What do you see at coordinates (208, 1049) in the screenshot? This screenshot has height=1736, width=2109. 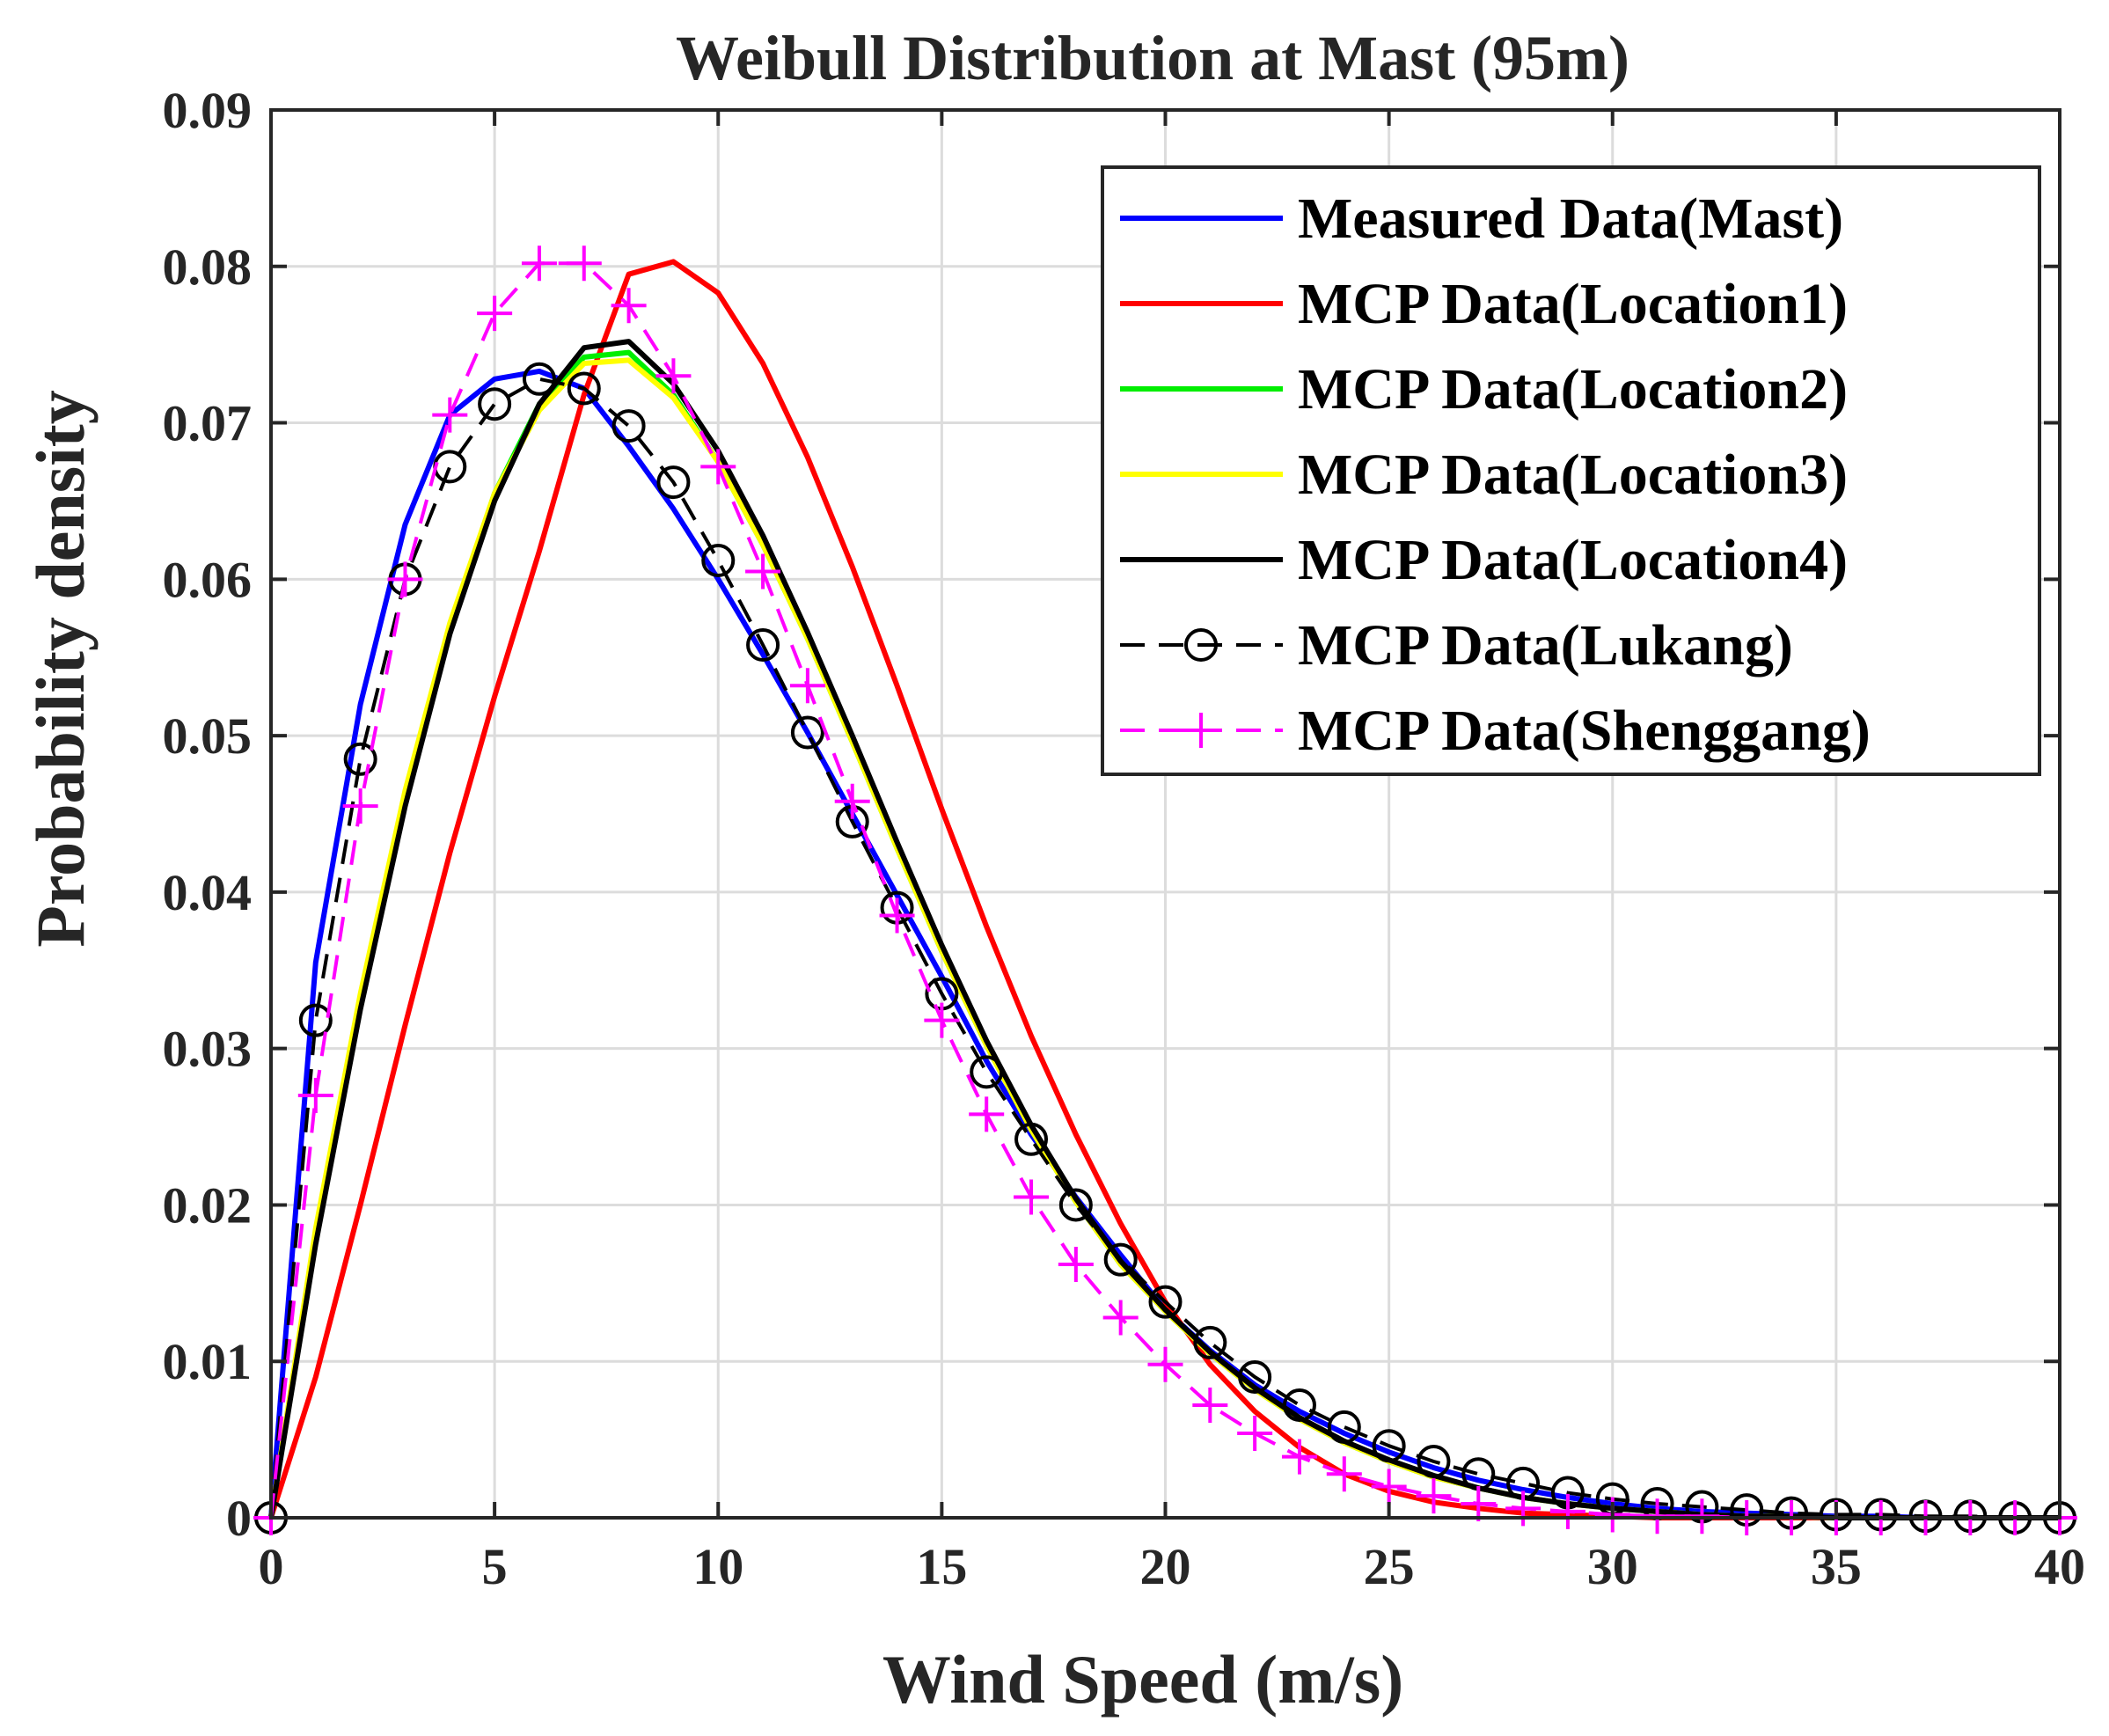 I see `y-tick-label: 0.03` at bounding box center [208, 1049].